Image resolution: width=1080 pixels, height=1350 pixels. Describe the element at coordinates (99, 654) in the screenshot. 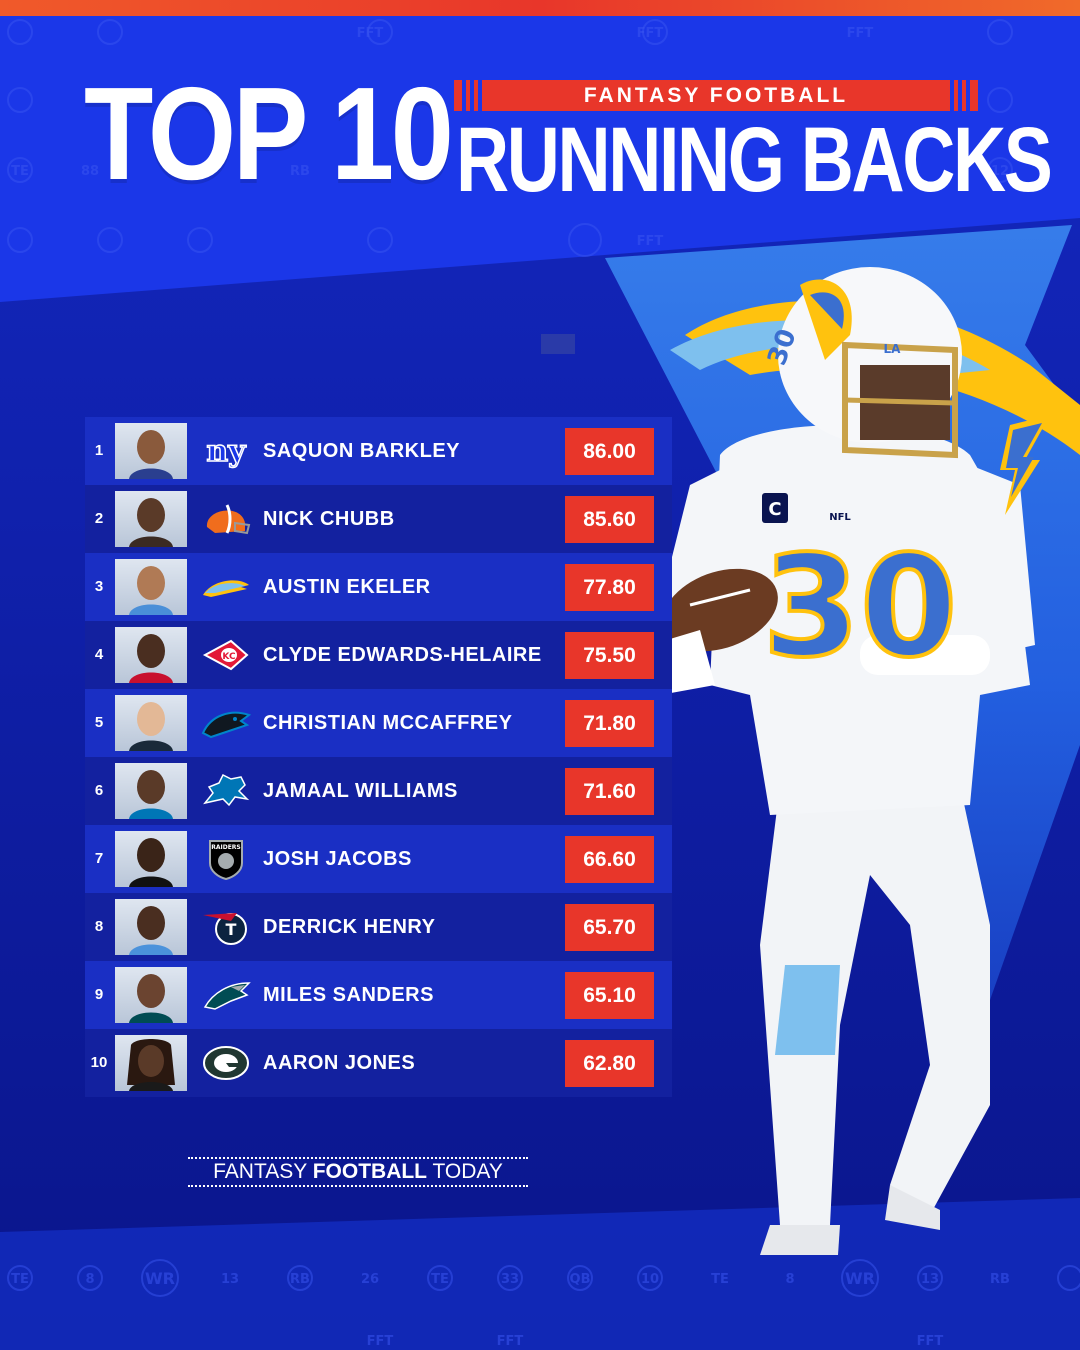

I see `rank-number: 4` at that location.